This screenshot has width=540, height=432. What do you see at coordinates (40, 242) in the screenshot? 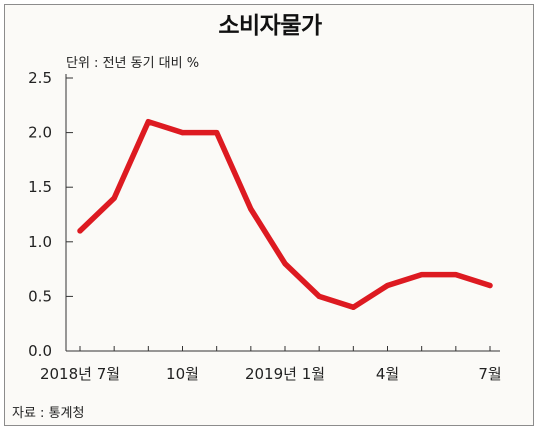
I see `y-tick-label: 1.0` at bounding box center [40, 242].